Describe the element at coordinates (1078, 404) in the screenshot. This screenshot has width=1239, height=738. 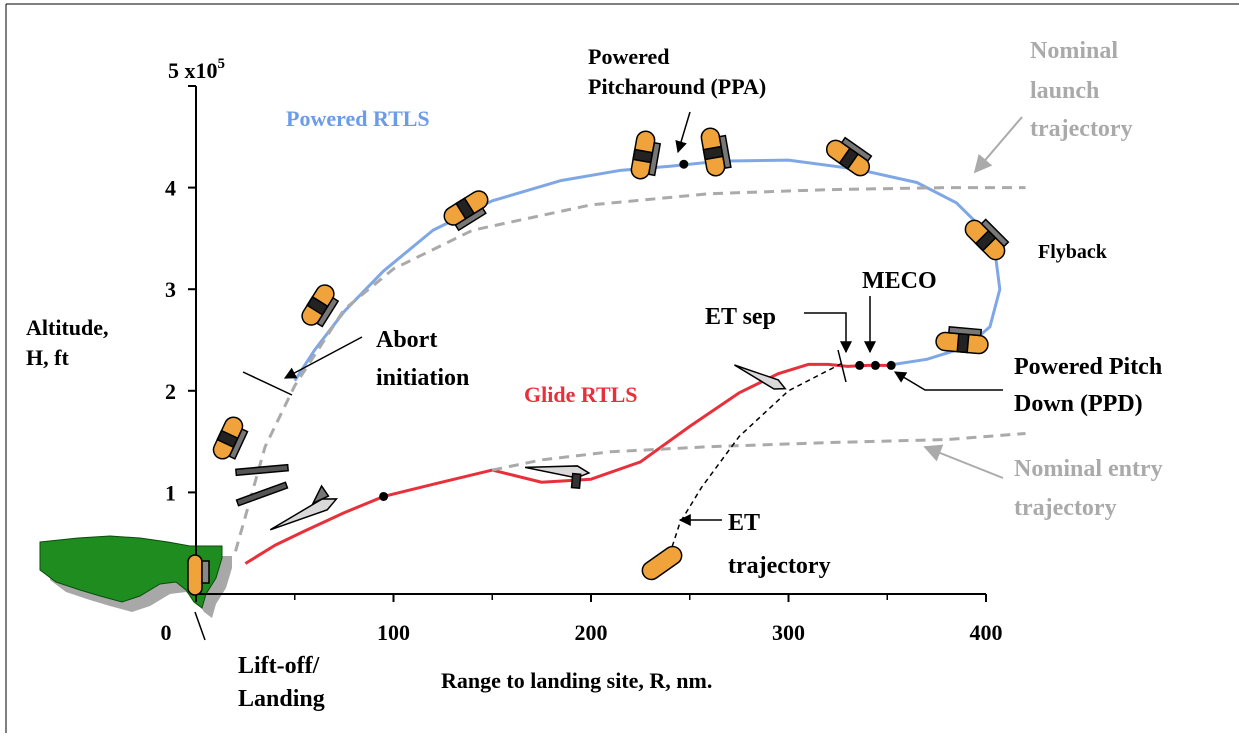
I see `ppd-label-line2: Down (PPD)` at that location.